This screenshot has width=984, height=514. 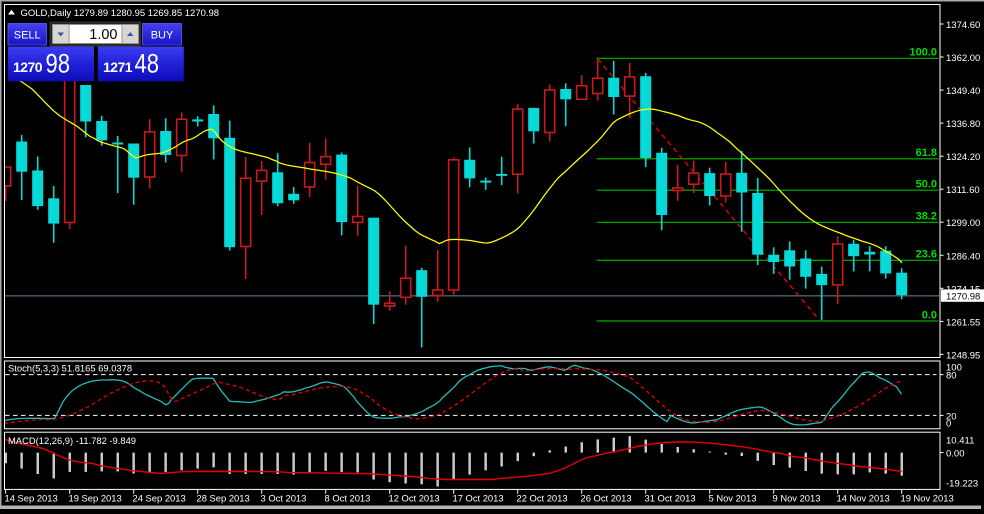 I want to click on svg-text: 50.0, so click(x=926, y=185).